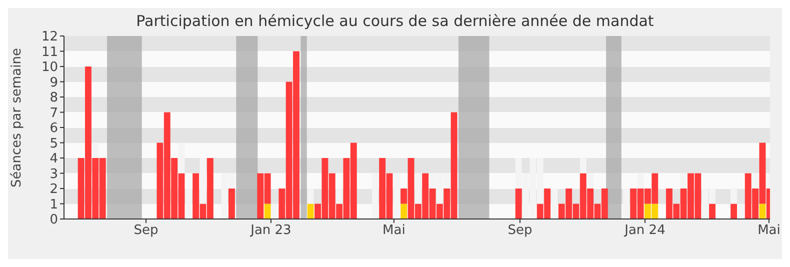 The image size is (790, 267). Describe the element at coordinates (54, 220) in the screenshot. I see `y-tick-label: 0` at that location.